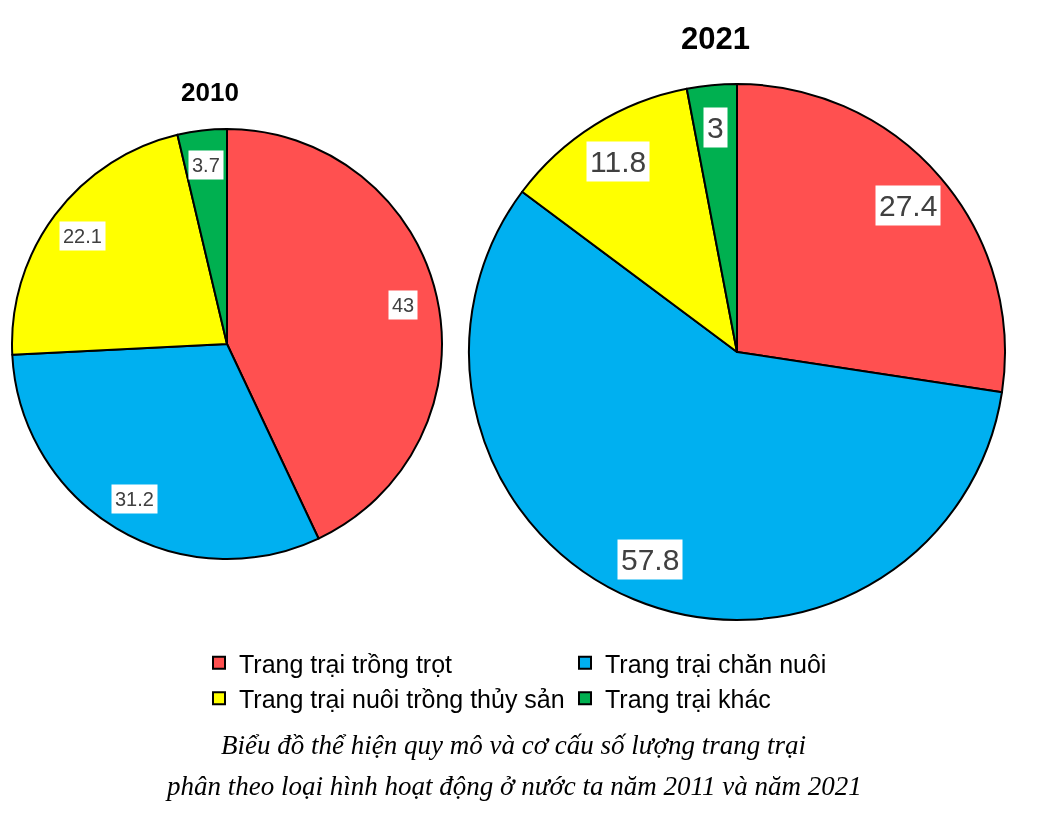 This screenshot has height=813, width=1039. I want to click on slice-label: 2010, so click(210, 92).